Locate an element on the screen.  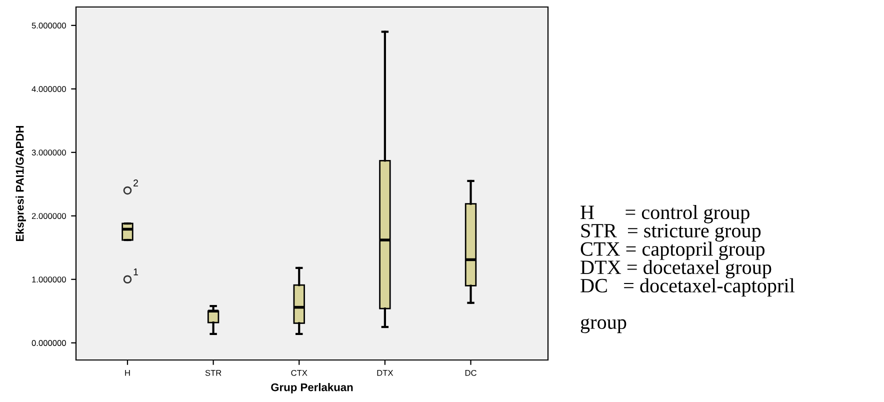
annotation: 1 is located at coordinates (136, 272).